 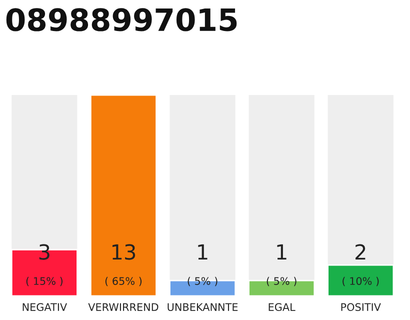 What do you see at coordinates (123, 307) in the screenshot?
I see `x-tick-label: VERWIRREND` at bounding box center [123, 307].